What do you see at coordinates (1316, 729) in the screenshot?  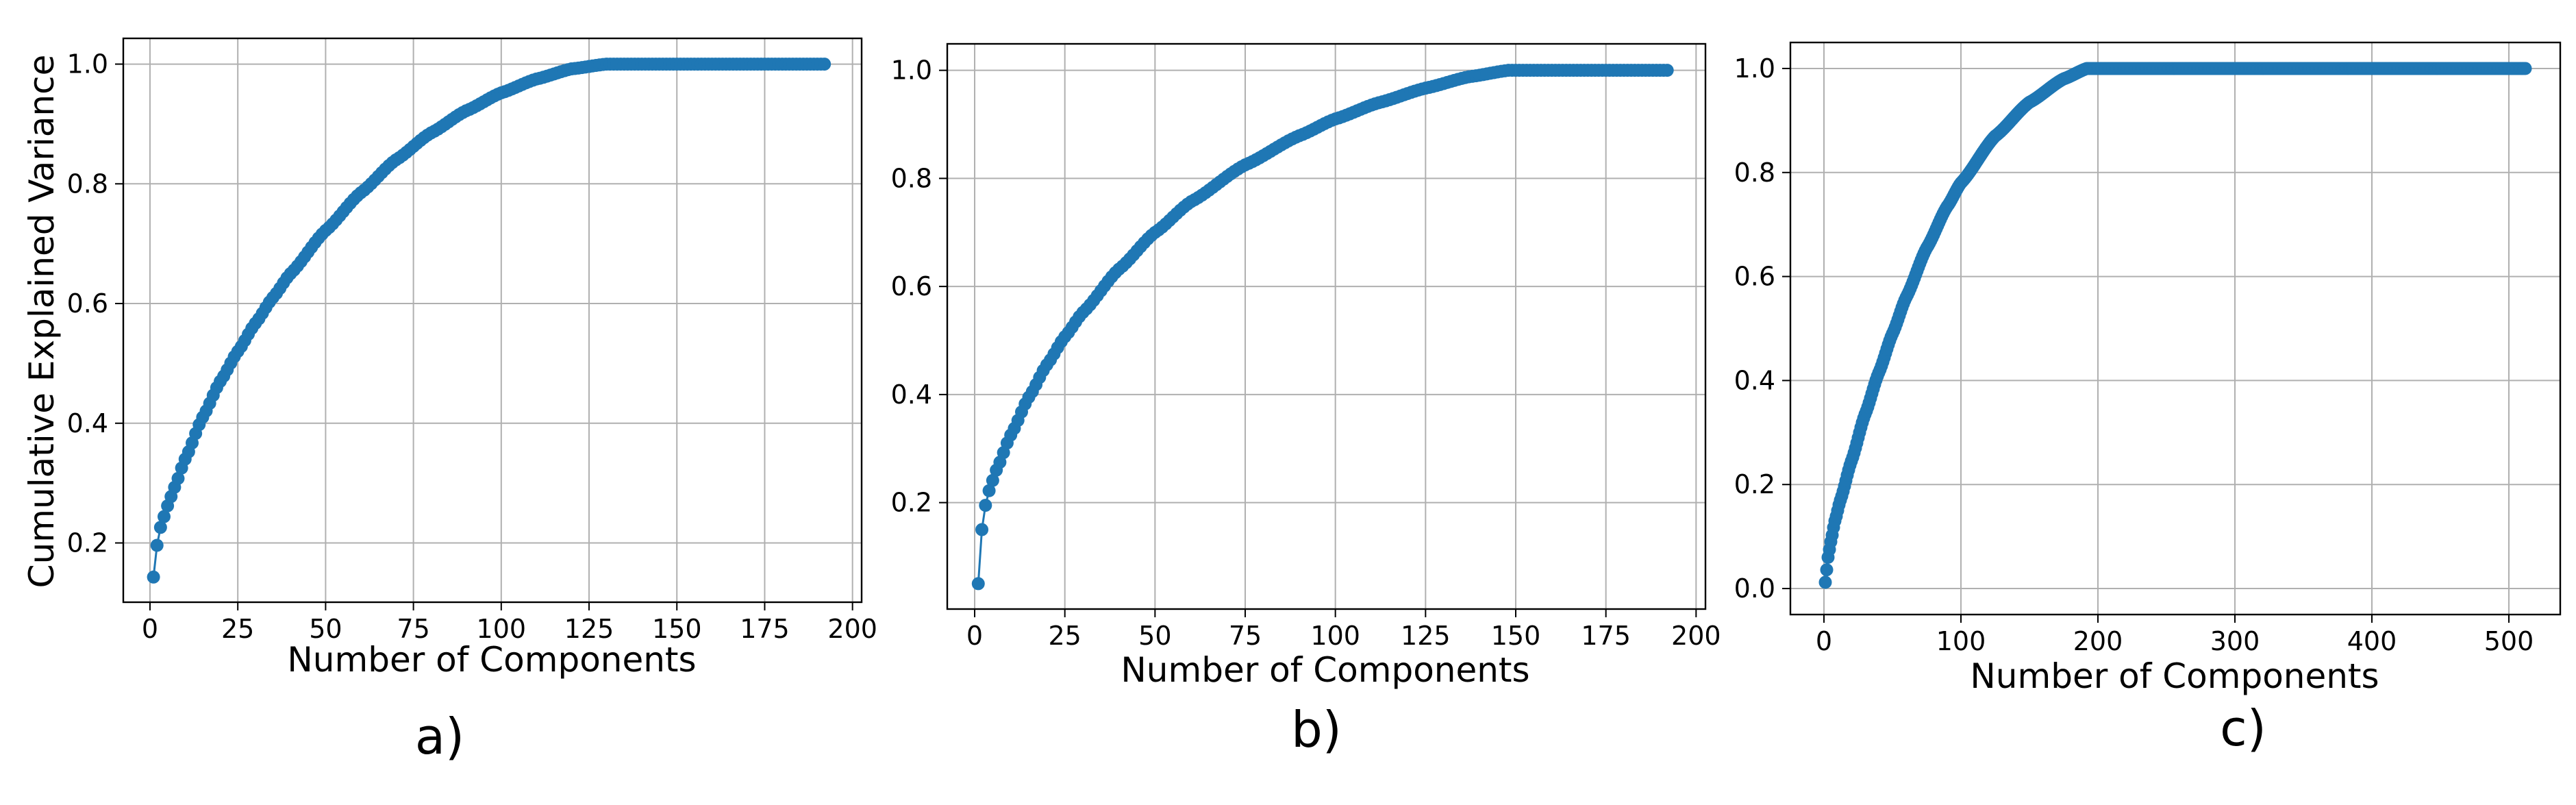 I see `panel-label-b: b)` at bounding box center [1316, 729].